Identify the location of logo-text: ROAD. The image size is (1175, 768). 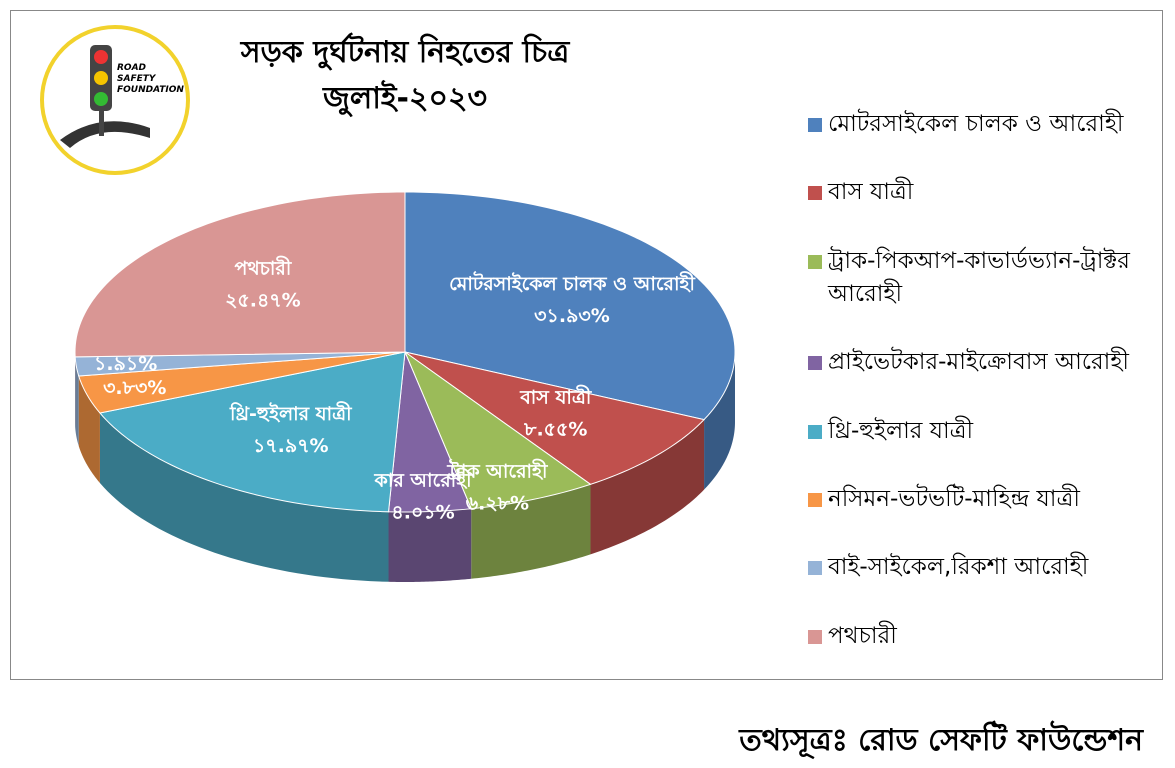
(132, 68).